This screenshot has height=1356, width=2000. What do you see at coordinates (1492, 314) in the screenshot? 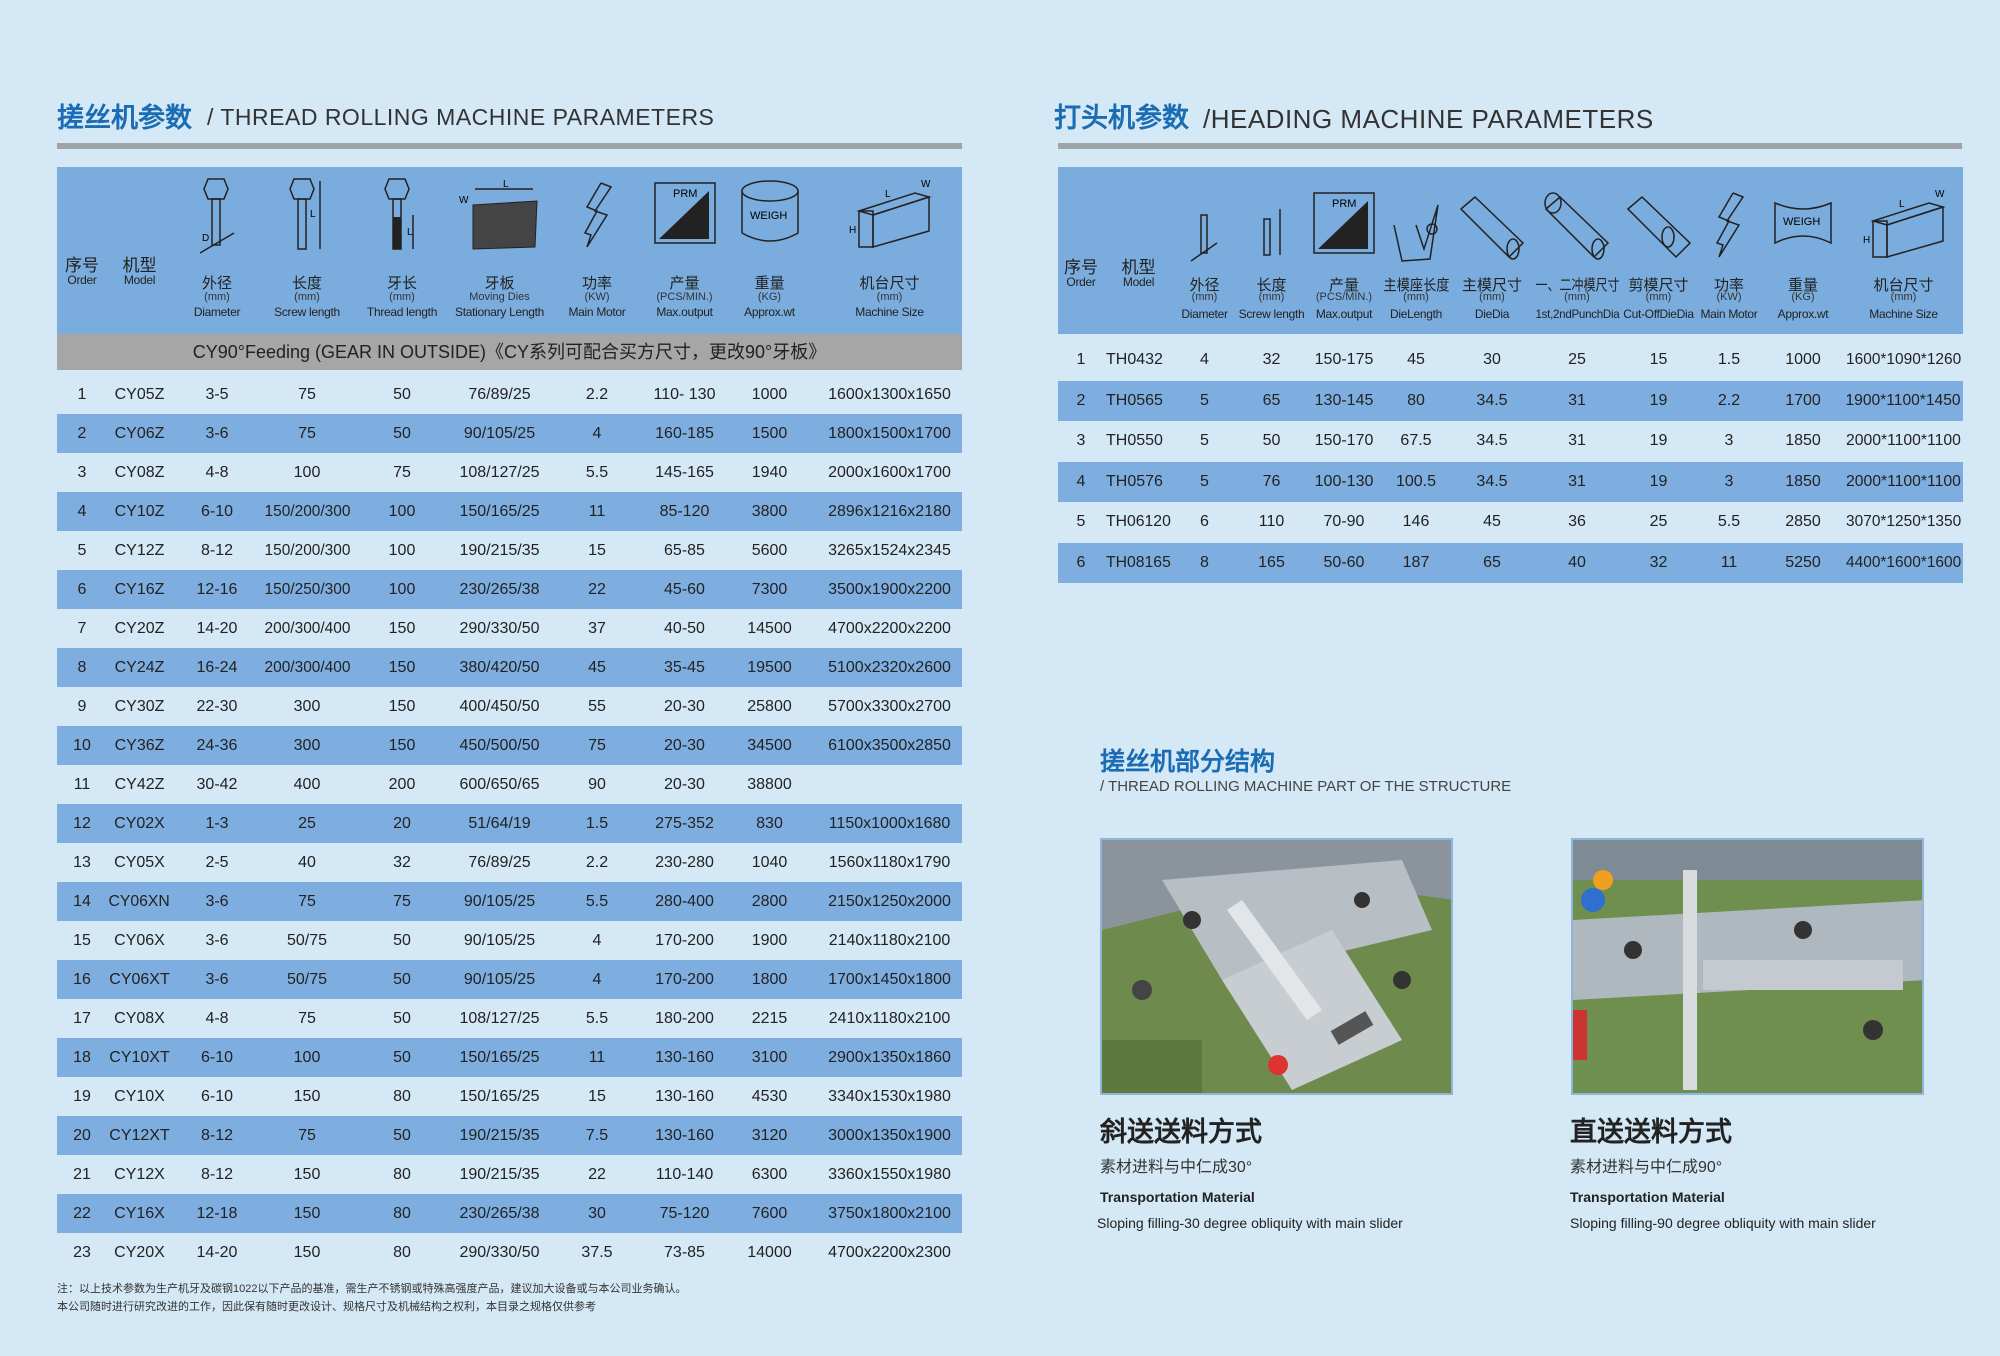
I see `header-en-box: DieDia` at bounding box center [1492, 314].